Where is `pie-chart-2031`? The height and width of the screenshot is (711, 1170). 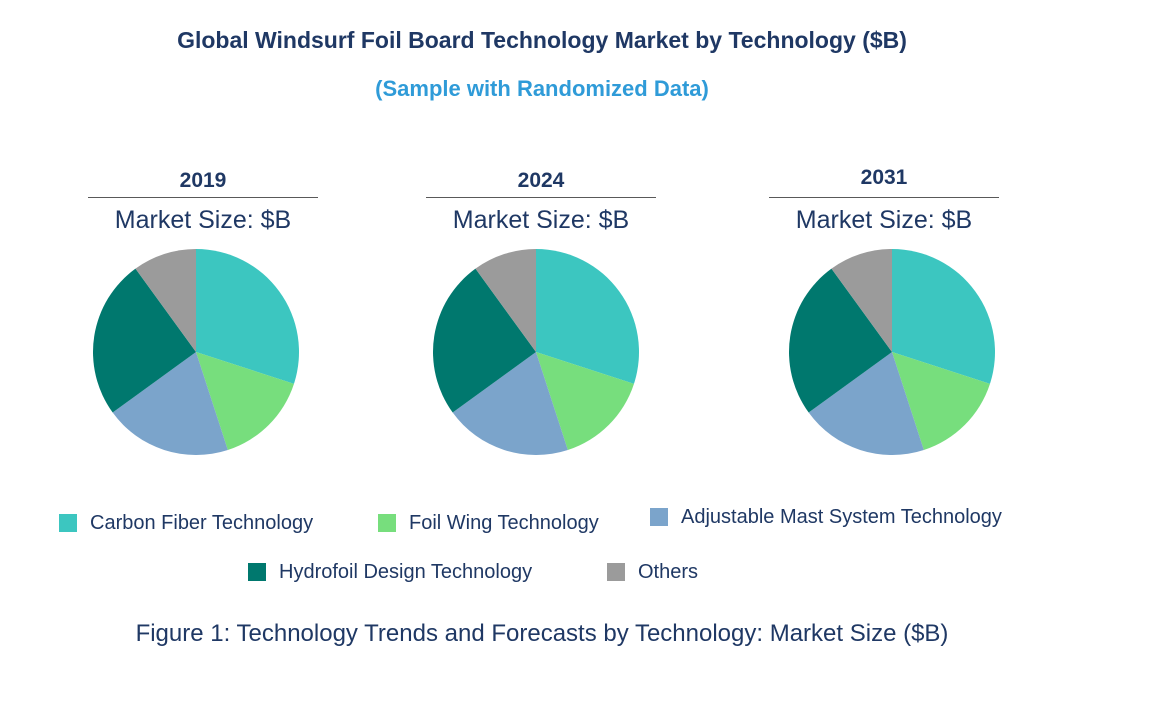 pie-chart-2031 is located at coordinates (892, 352).